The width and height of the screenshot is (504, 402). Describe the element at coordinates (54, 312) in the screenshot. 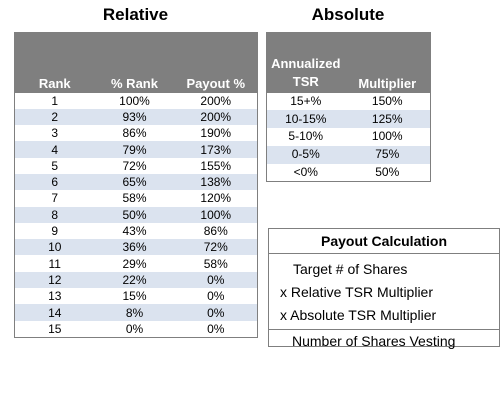

I see `table-cell: 14` at that location.